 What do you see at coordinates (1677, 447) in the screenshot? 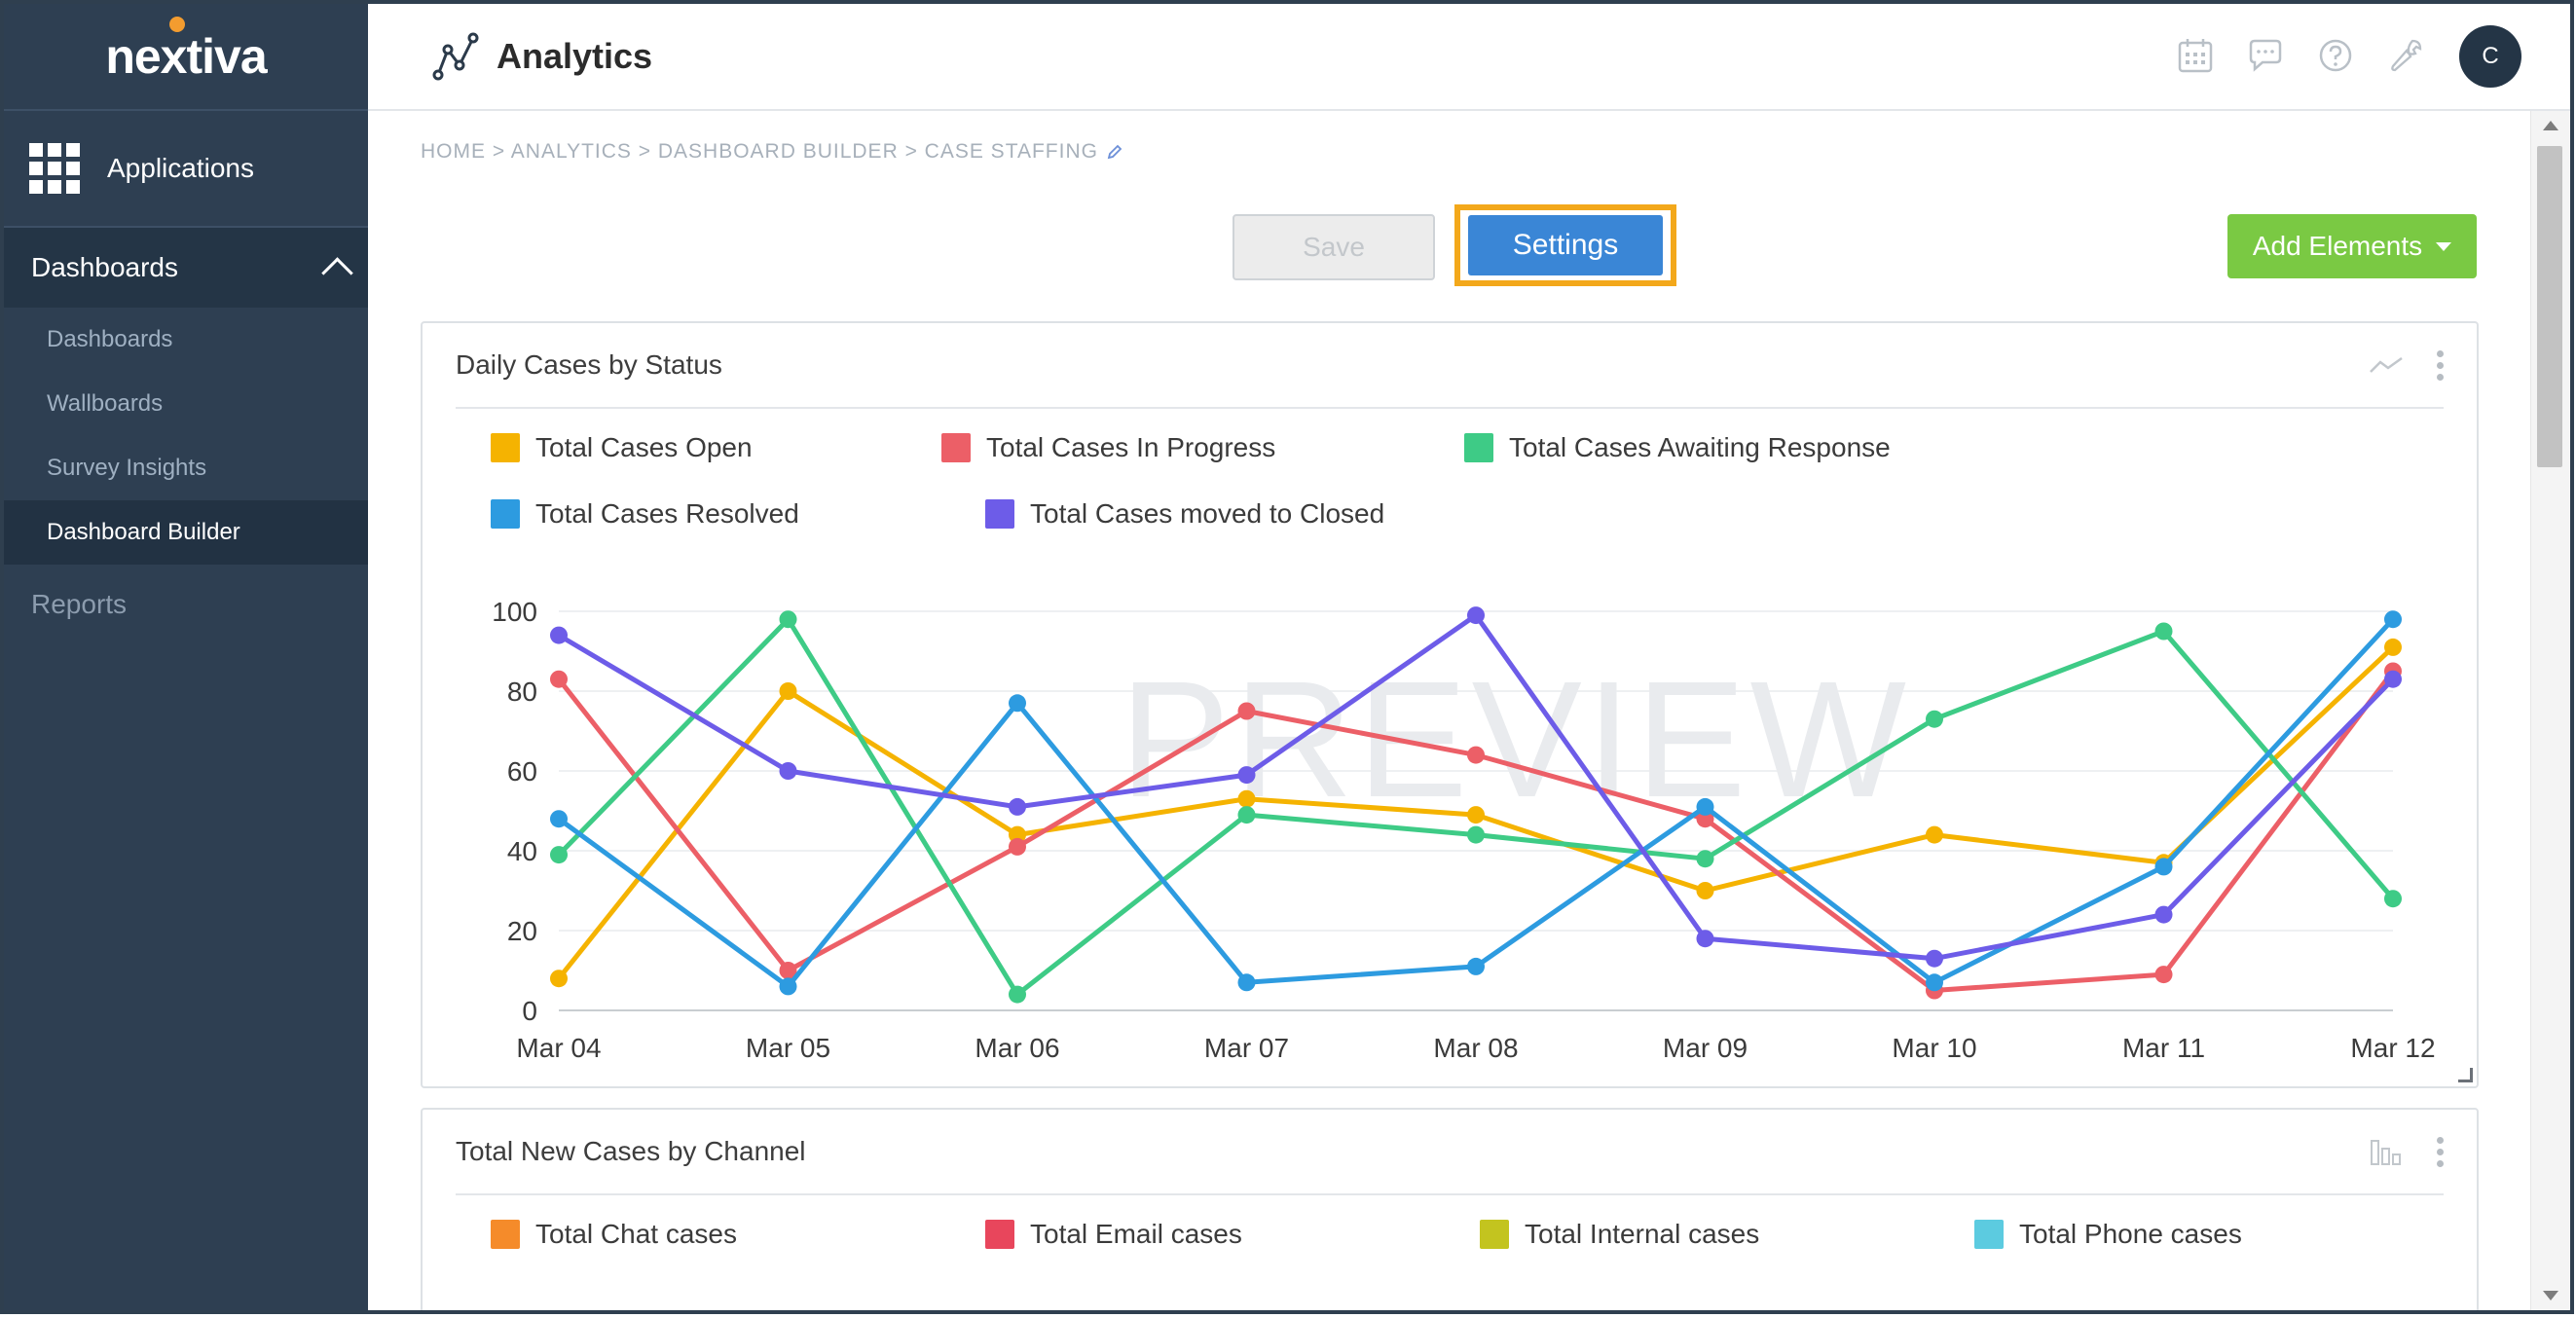
I see `legend-item: Total Cases Awaiting Response` at bounding box center [1677, 447].